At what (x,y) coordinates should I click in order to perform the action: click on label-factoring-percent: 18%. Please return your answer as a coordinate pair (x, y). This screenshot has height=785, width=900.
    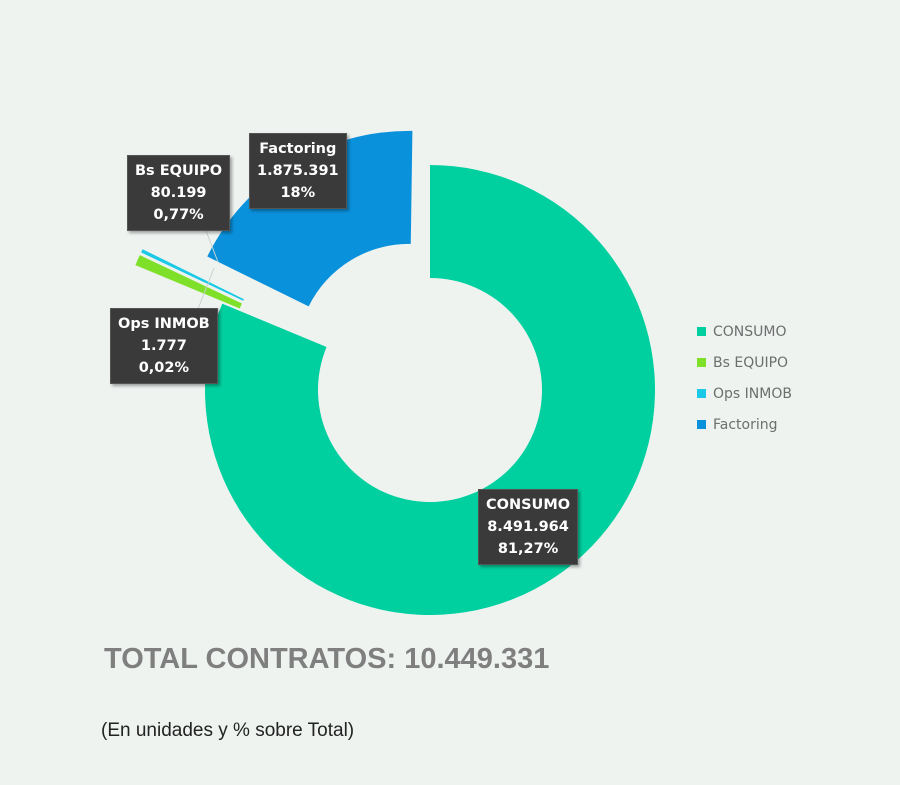
    Looking at the image, I should click on (298, 193).